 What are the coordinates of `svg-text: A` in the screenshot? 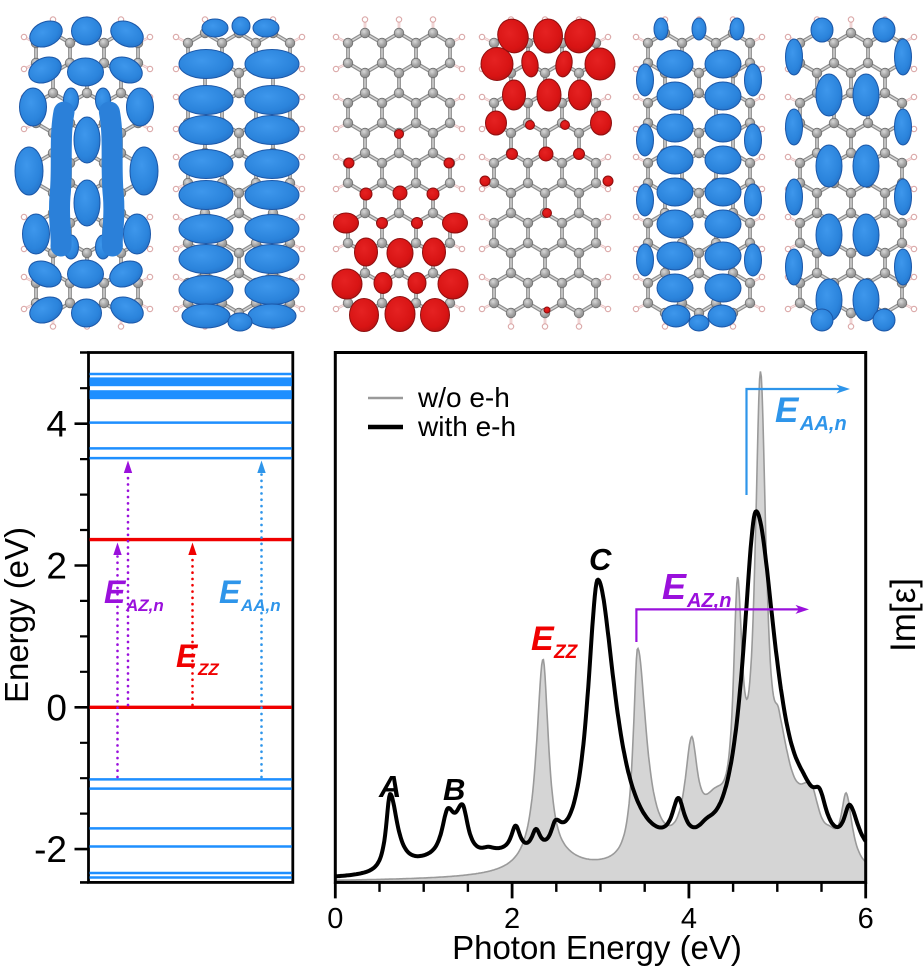 It's located at (389, 786).